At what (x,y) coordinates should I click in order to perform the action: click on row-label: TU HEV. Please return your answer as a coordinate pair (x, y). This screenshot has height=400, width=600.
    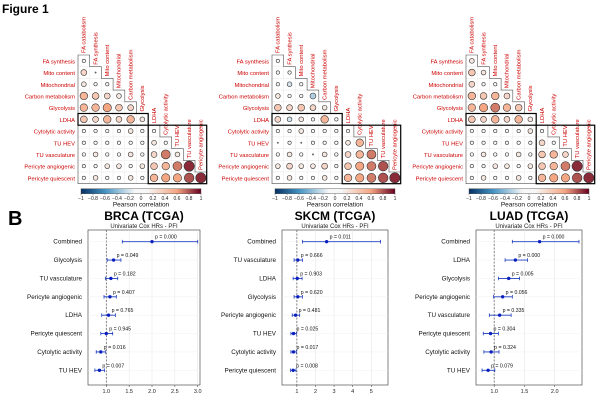
    Looking at the image, I should click on (64, 144).